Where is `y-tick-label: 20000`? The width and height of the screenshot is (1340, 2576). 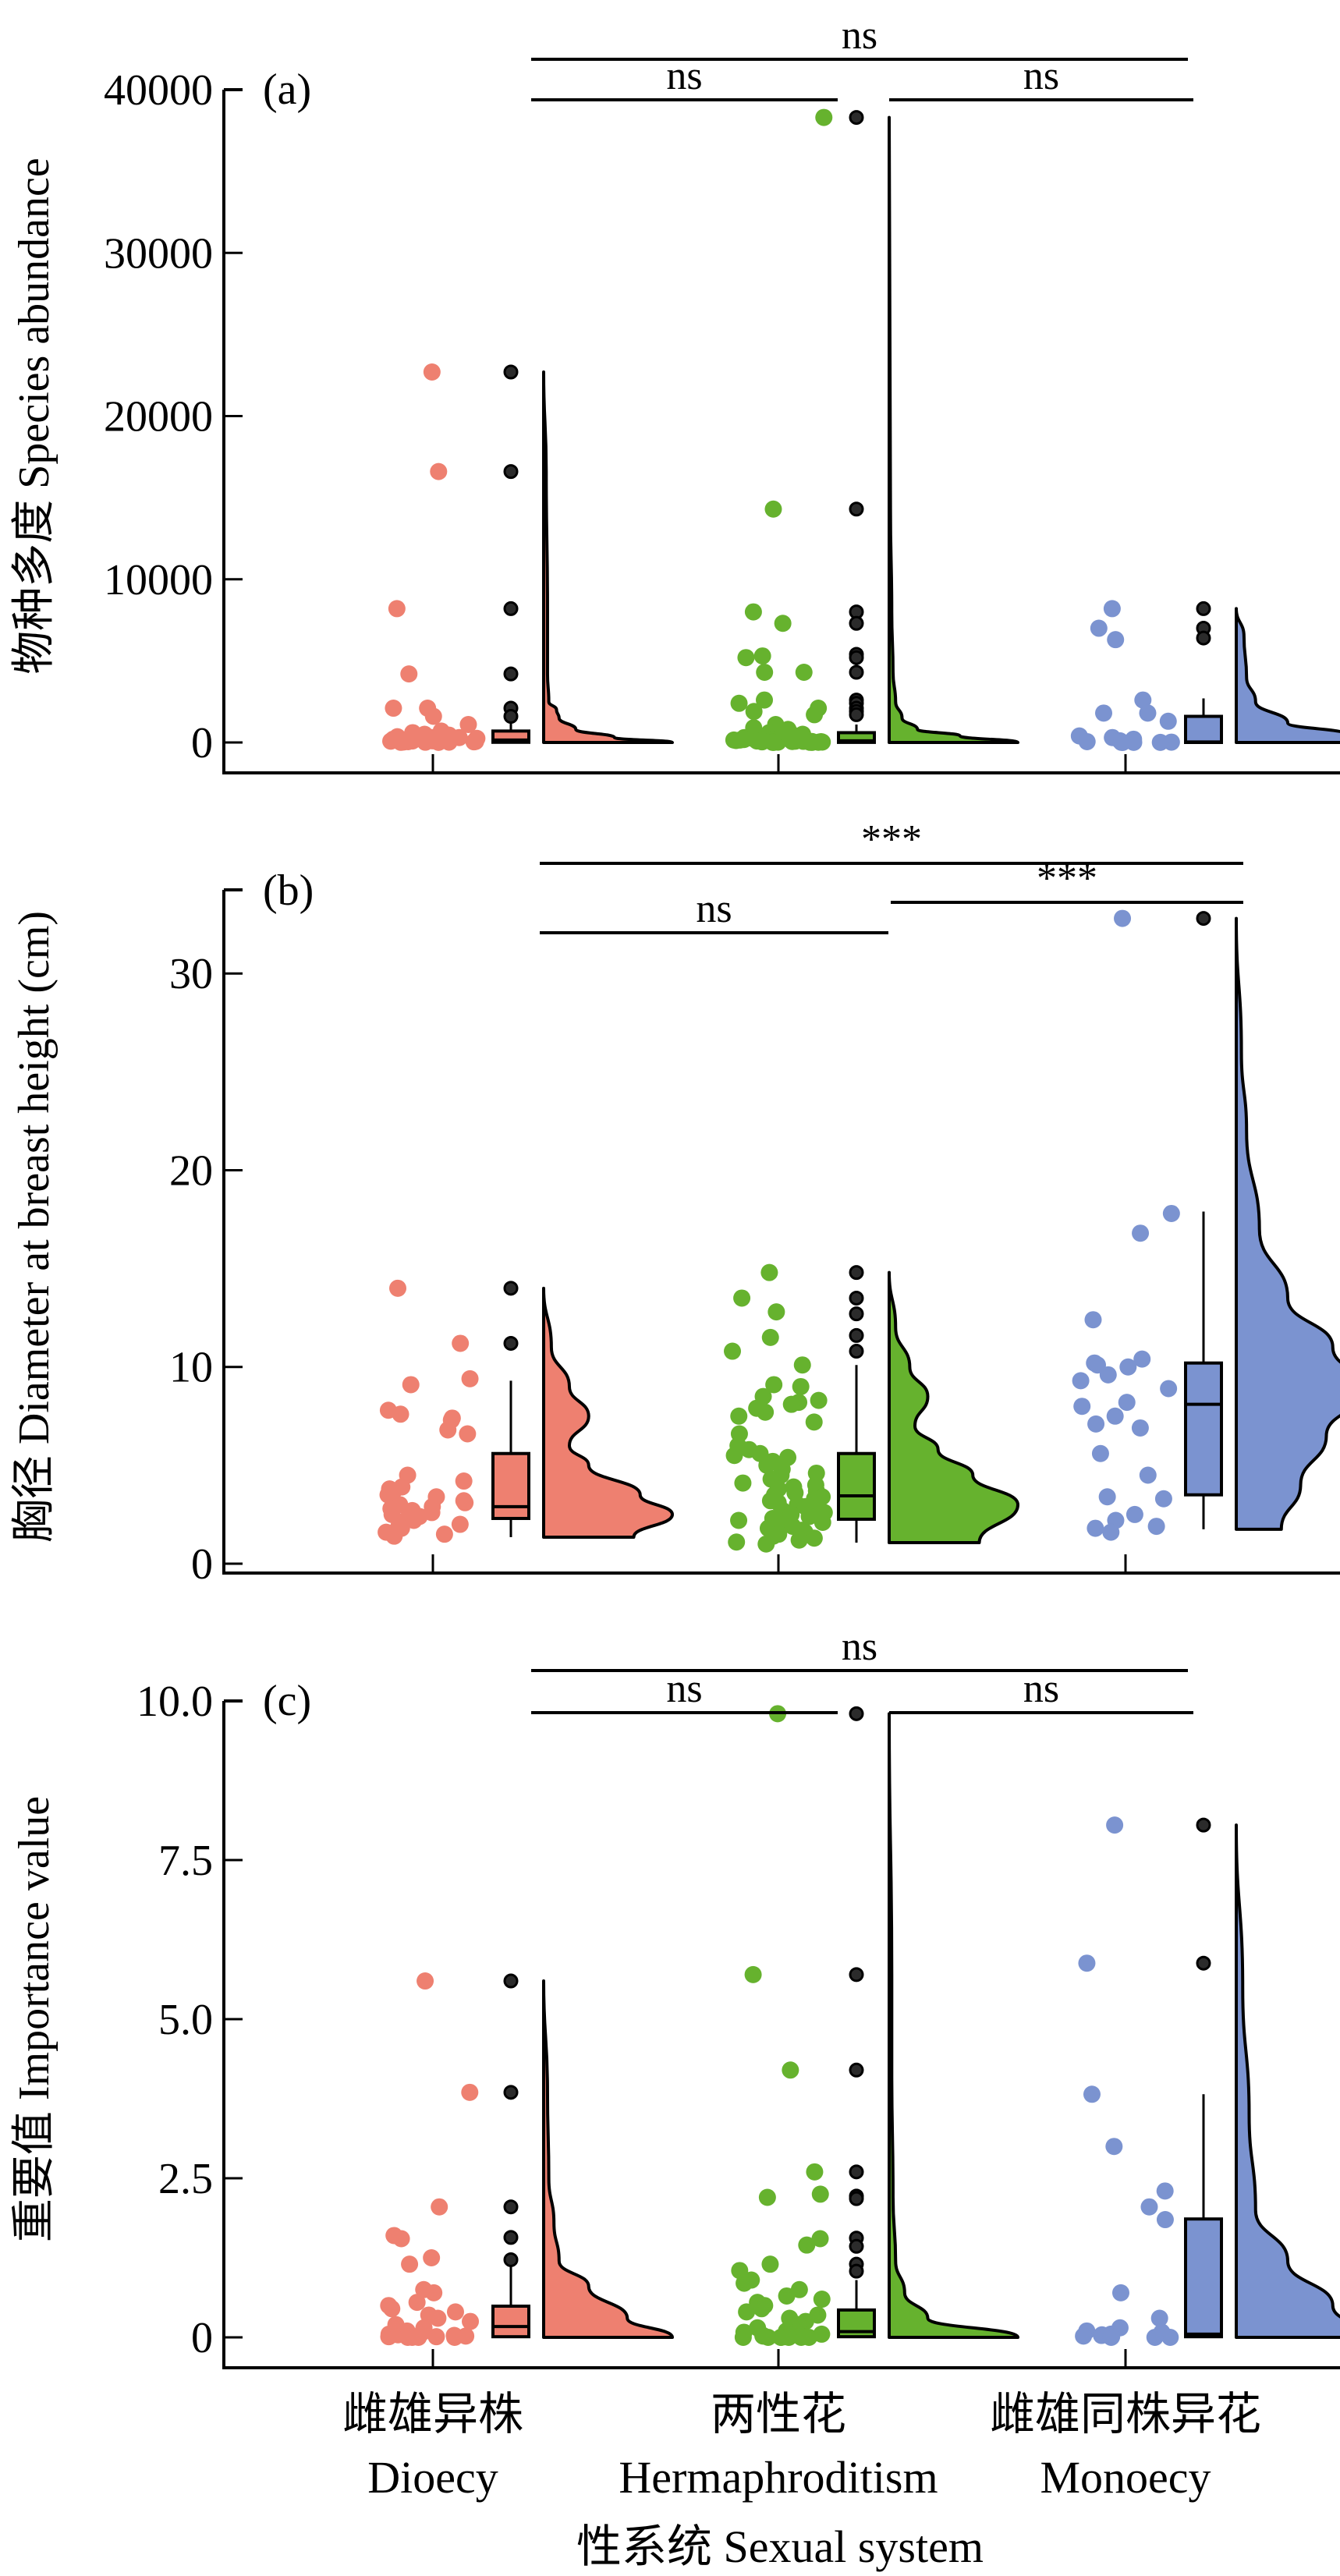 y-tick-label: 20000 is located at coordinates (159, 417).